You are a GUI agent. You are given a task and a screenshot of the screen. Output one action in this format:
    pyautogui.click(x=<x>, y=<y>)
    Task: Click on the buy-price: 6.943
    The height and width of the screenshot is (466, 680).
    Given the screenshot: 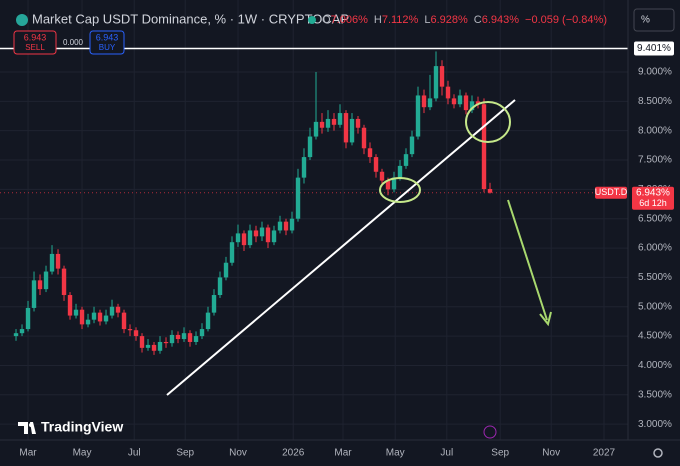 What is the action you would take?
    pyautogui.click(x=107, y=37)
    